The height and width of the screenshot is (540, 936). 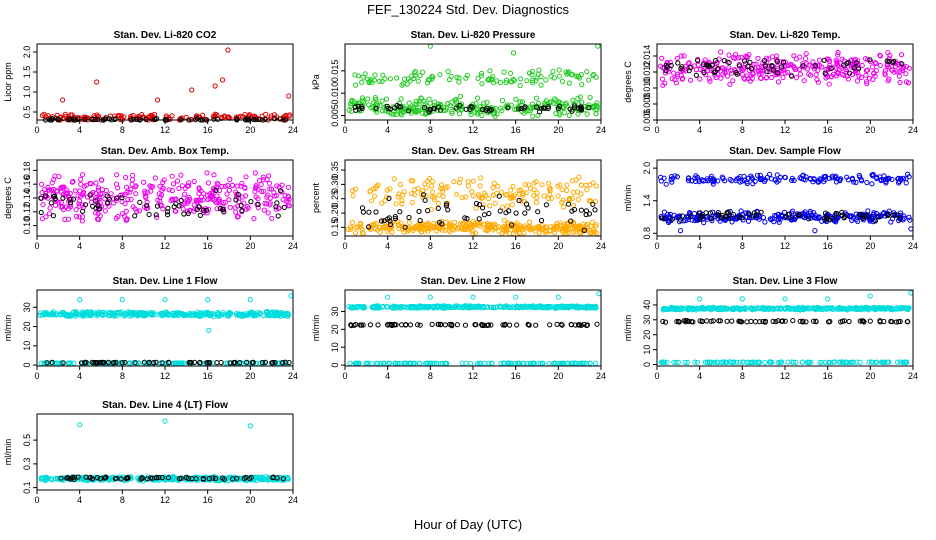 What do you see at coordinates (335, 170) in the screenshot?
I see `y-tick-label: 0.35` at bounding box center [335, 170].